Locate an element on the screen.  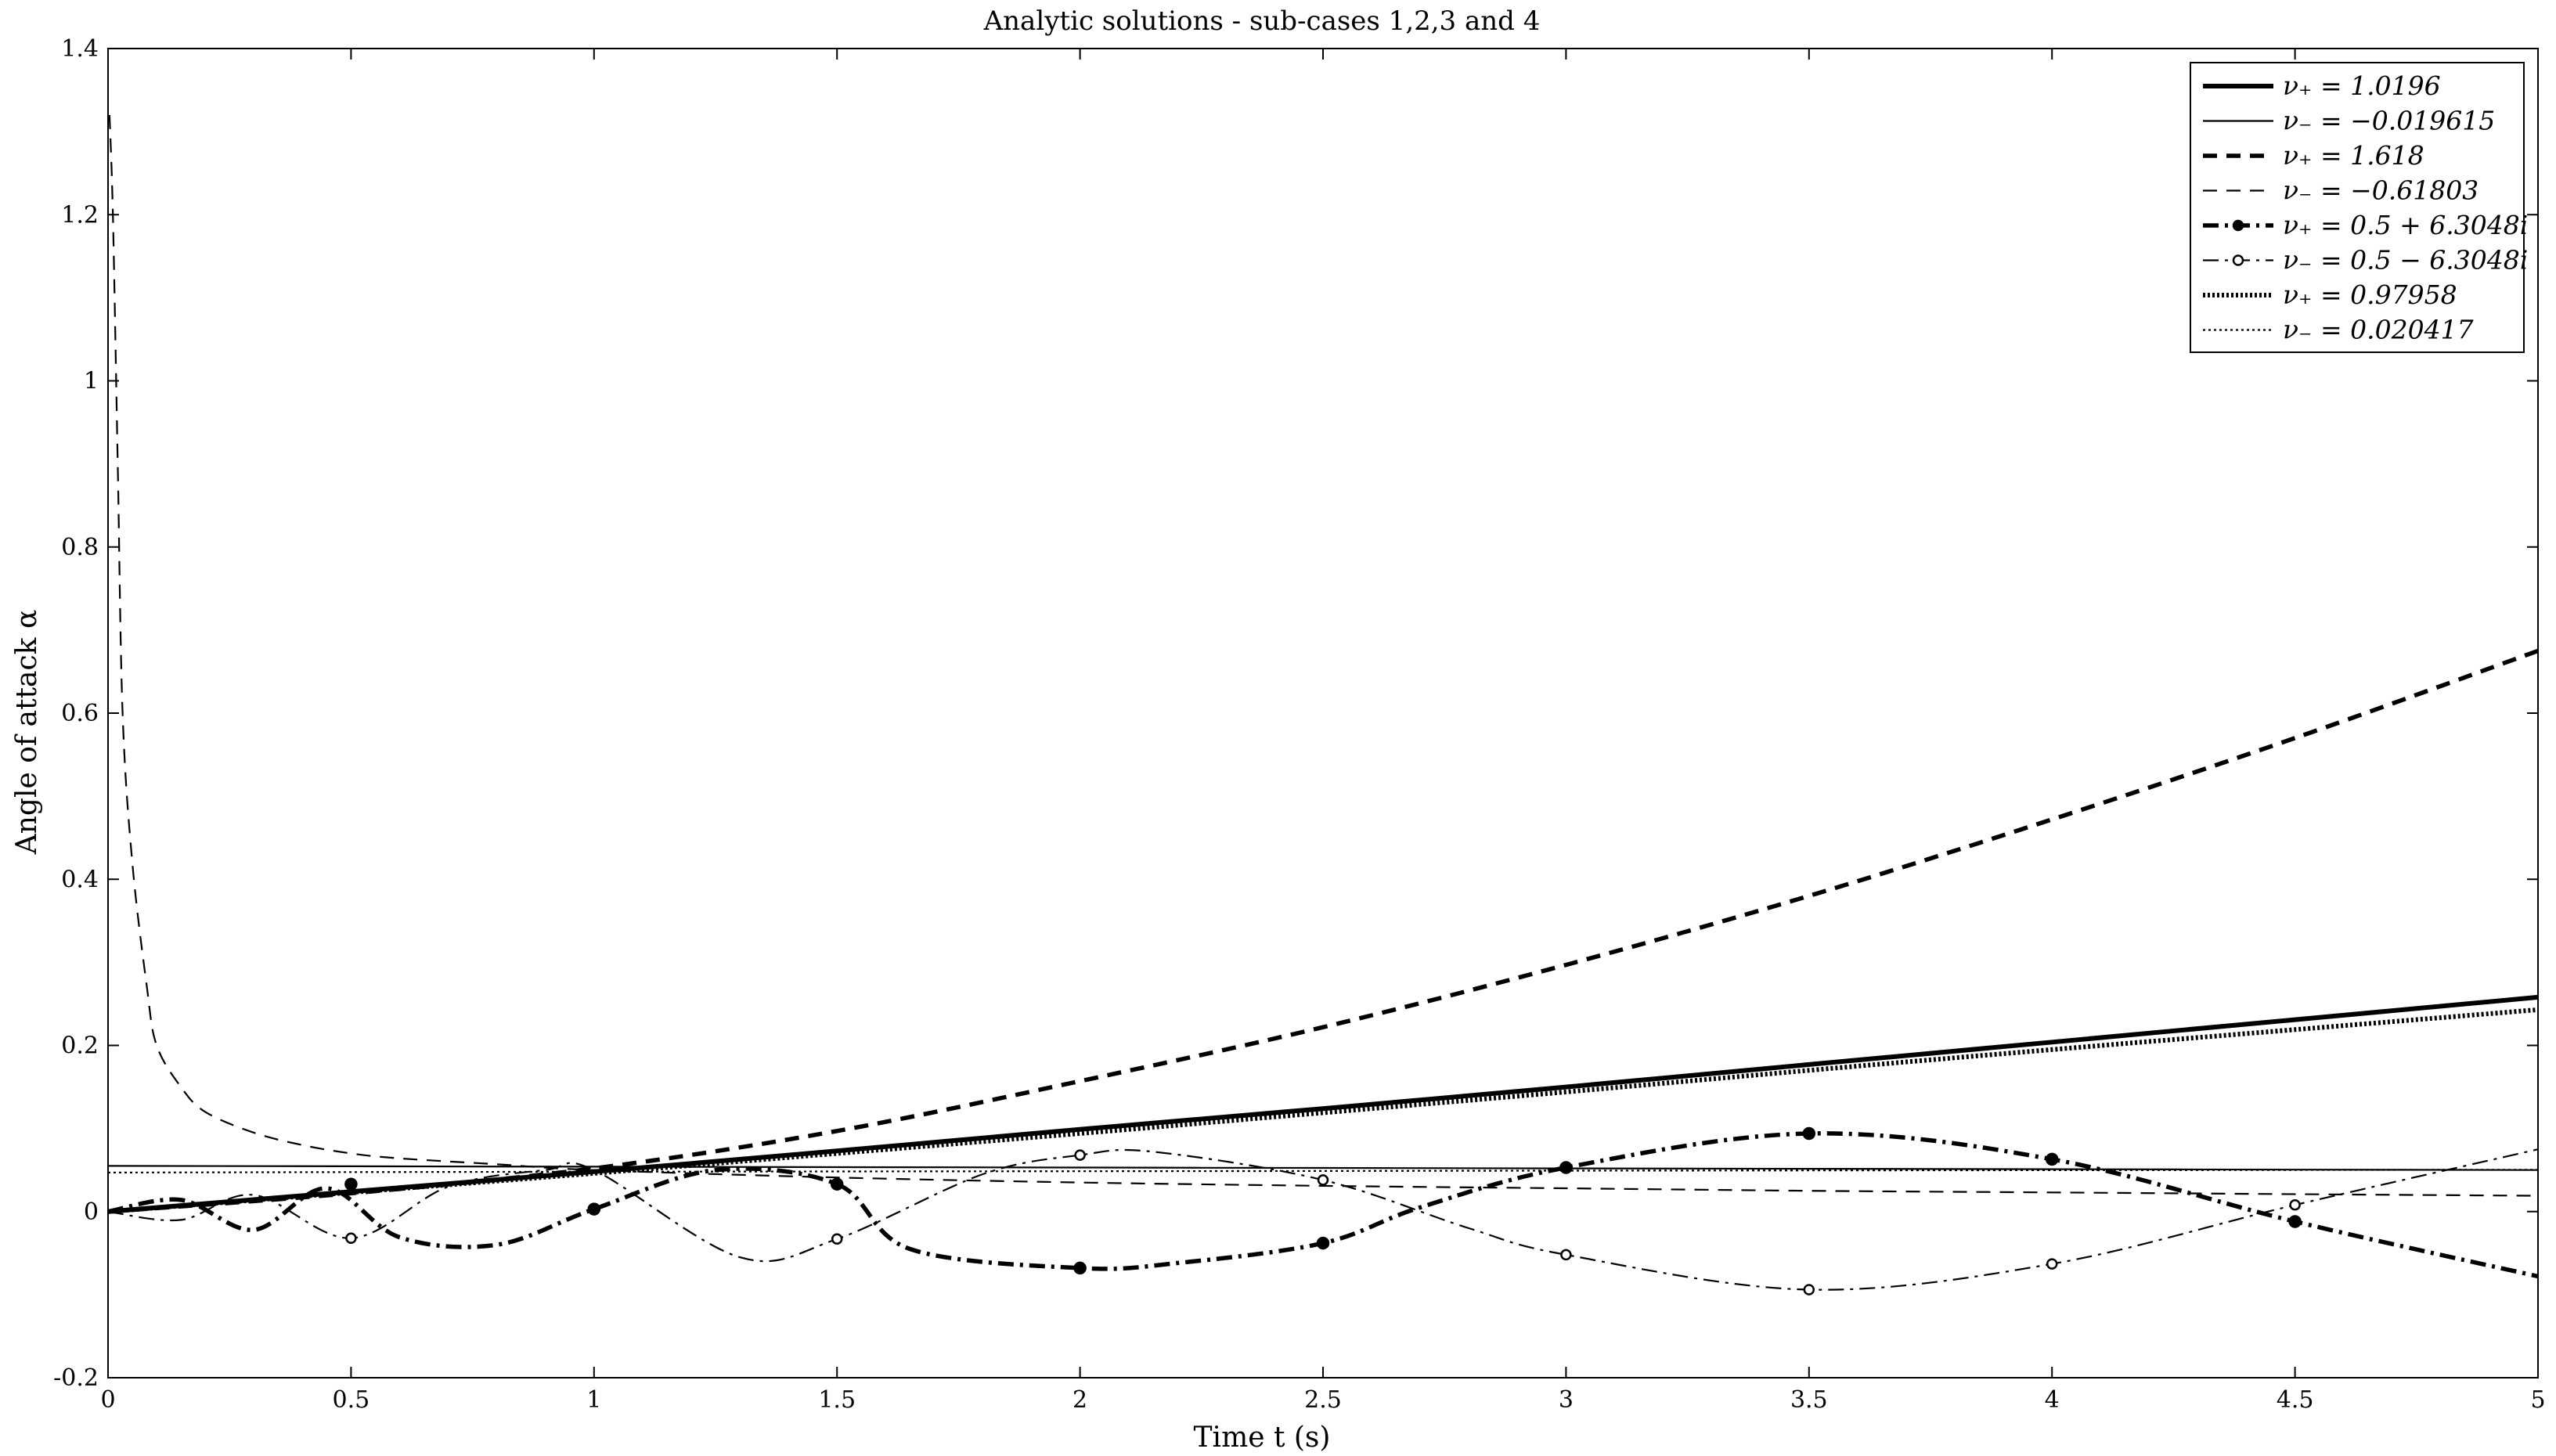
legend-label-4: ν₋ = −0.61803 is located at coordinates (2381, 190).